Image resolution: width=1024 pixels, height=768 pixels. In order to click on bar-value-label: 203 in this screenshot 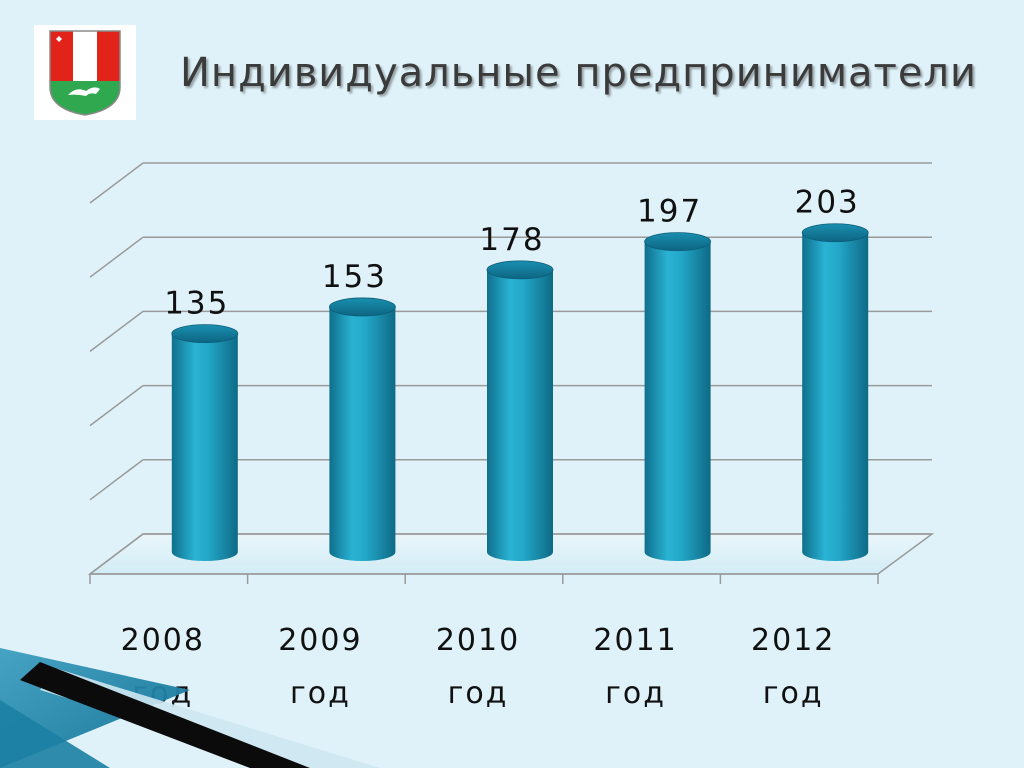, I will do `click(827, 203)`.